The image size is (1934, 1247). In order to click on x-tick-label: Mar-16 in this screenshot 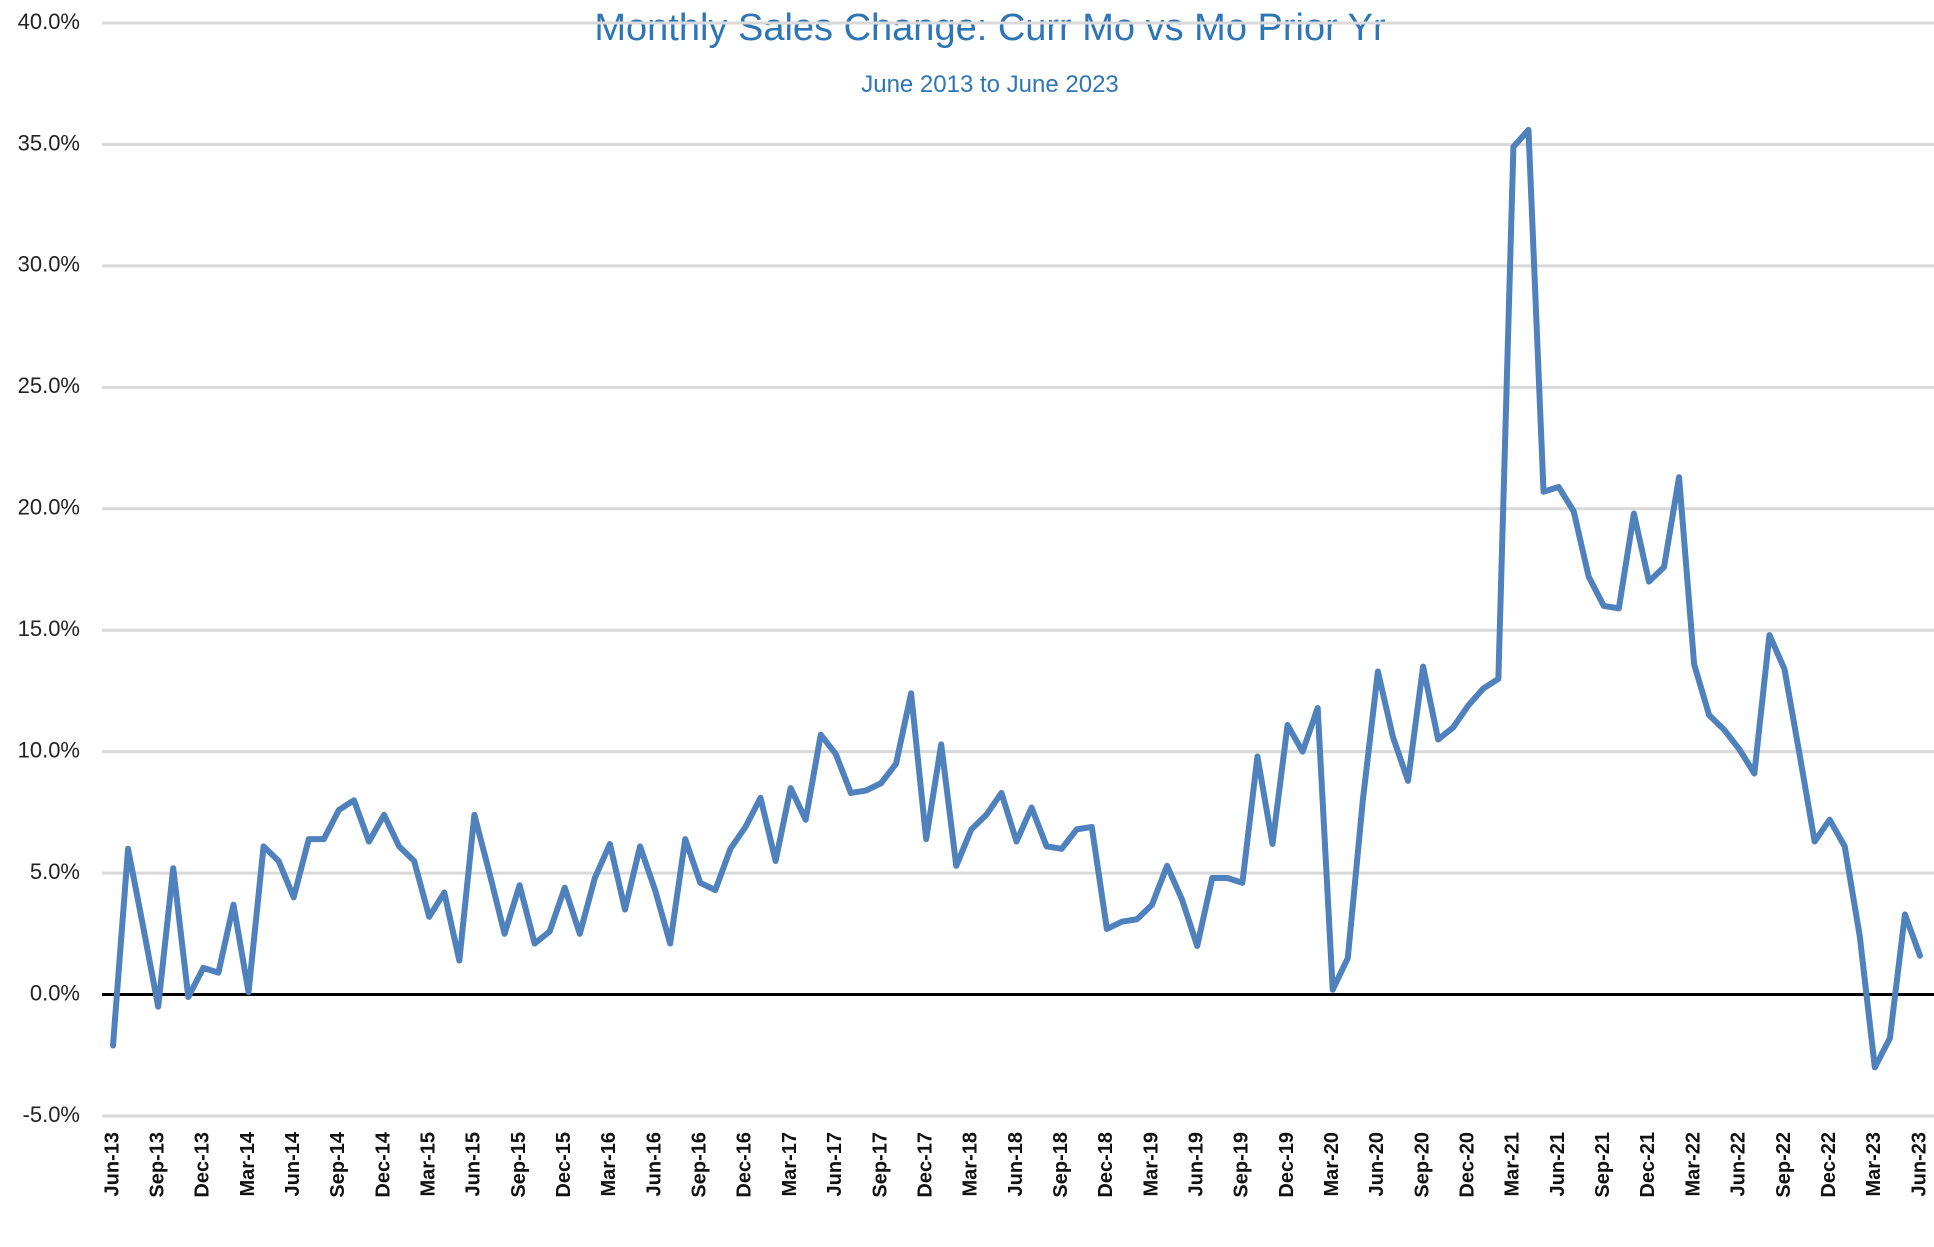, I will do `click(609, 1164)`.